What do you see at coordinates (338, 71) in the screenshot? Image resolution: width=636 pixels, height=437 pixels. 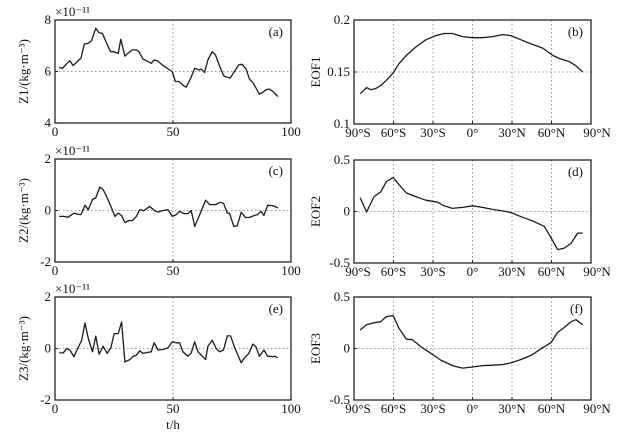 I see `y-tick-label: 0.15` at bounding box center [338, 71].